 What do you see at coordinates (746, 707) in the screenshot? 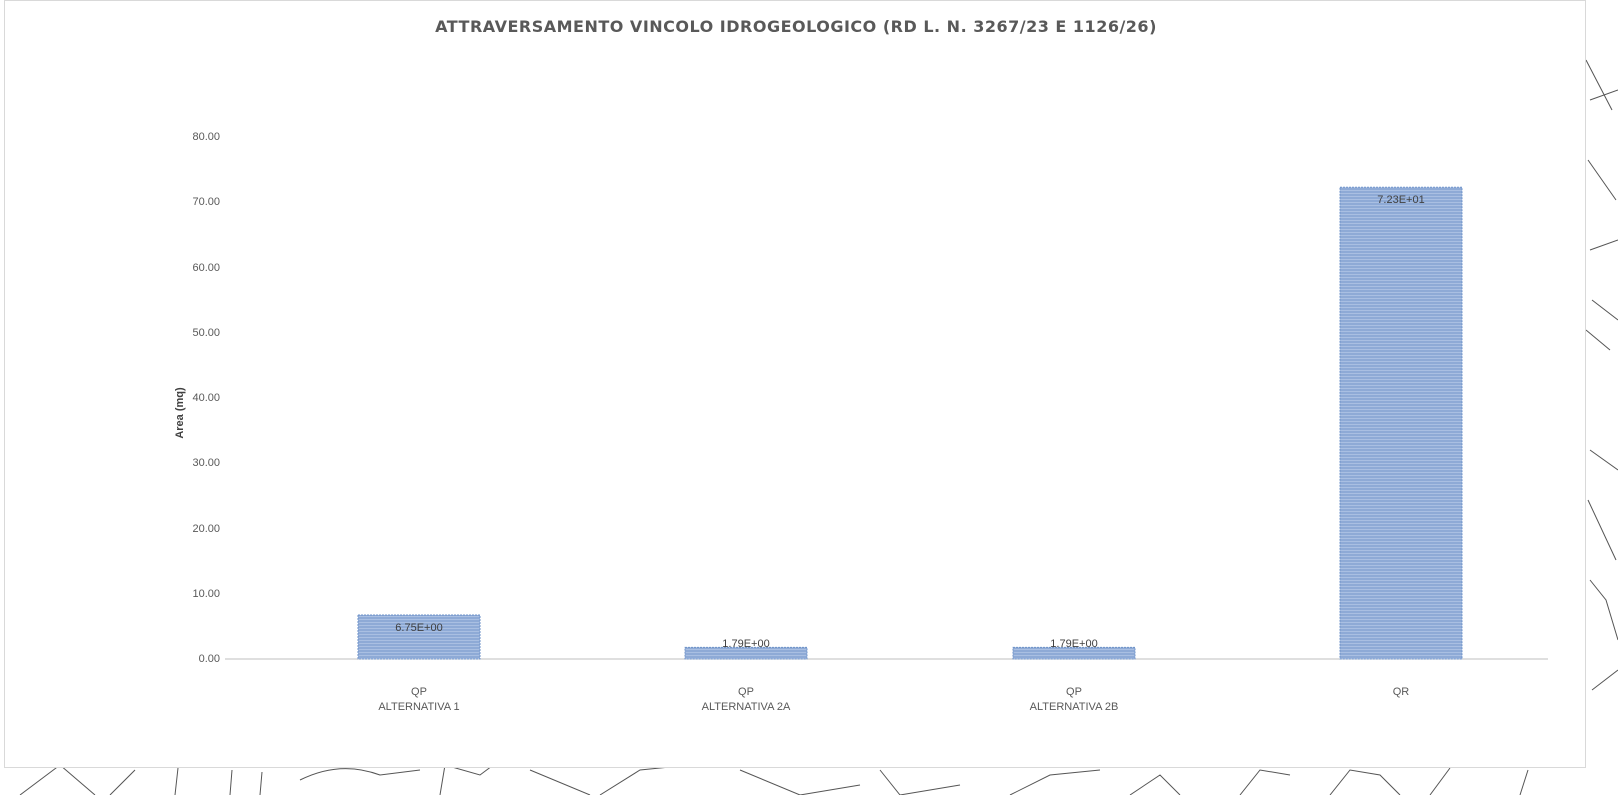
I see `x-category-line: ALTERNATIVA 2A` at bounding box center [746, 707].